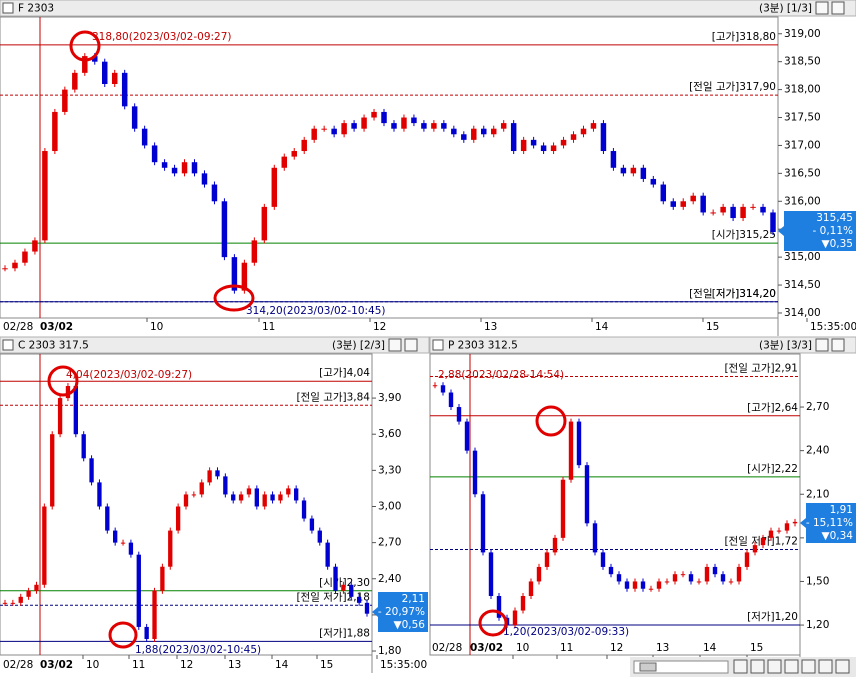 This screenshot has width=856, height=681. Describe the element at coordinates (344, 583) in the screenshot. I see `reference-label: [시가]2,30` at that location.